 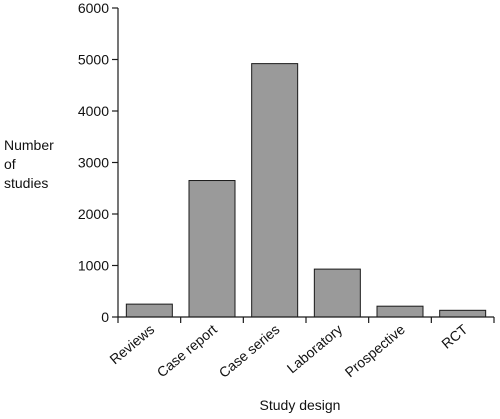 What do you see at coordinates (187, 350) in the screenshot?
I see `x-category-label: Case report` at bounding box center [187, 350].